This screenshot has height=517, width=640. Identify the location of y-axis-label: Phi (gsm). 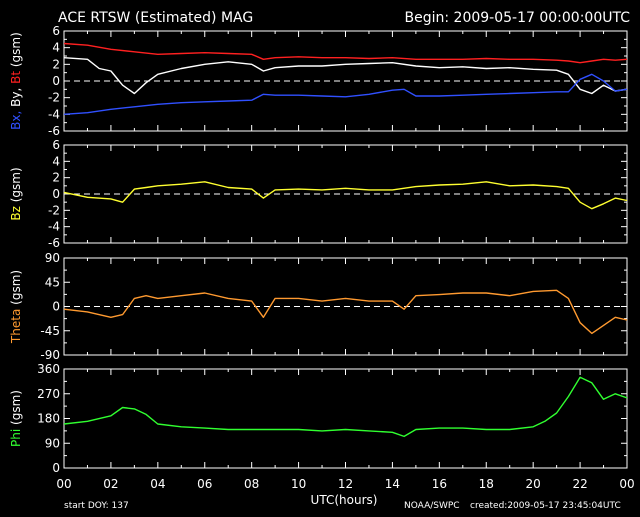
(16, 418).